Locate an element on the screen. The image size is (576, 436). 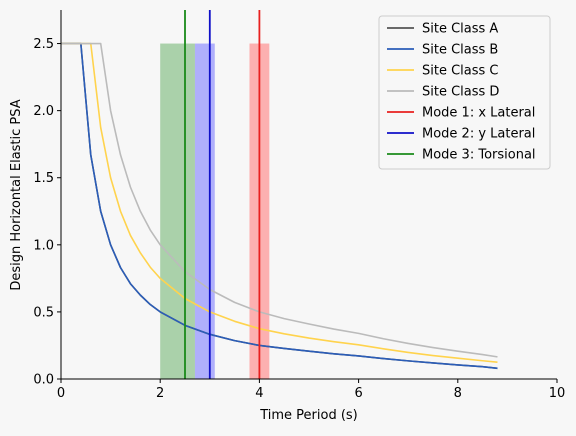
y-tick-label: 2.0 is located at coordinates (43, 111).